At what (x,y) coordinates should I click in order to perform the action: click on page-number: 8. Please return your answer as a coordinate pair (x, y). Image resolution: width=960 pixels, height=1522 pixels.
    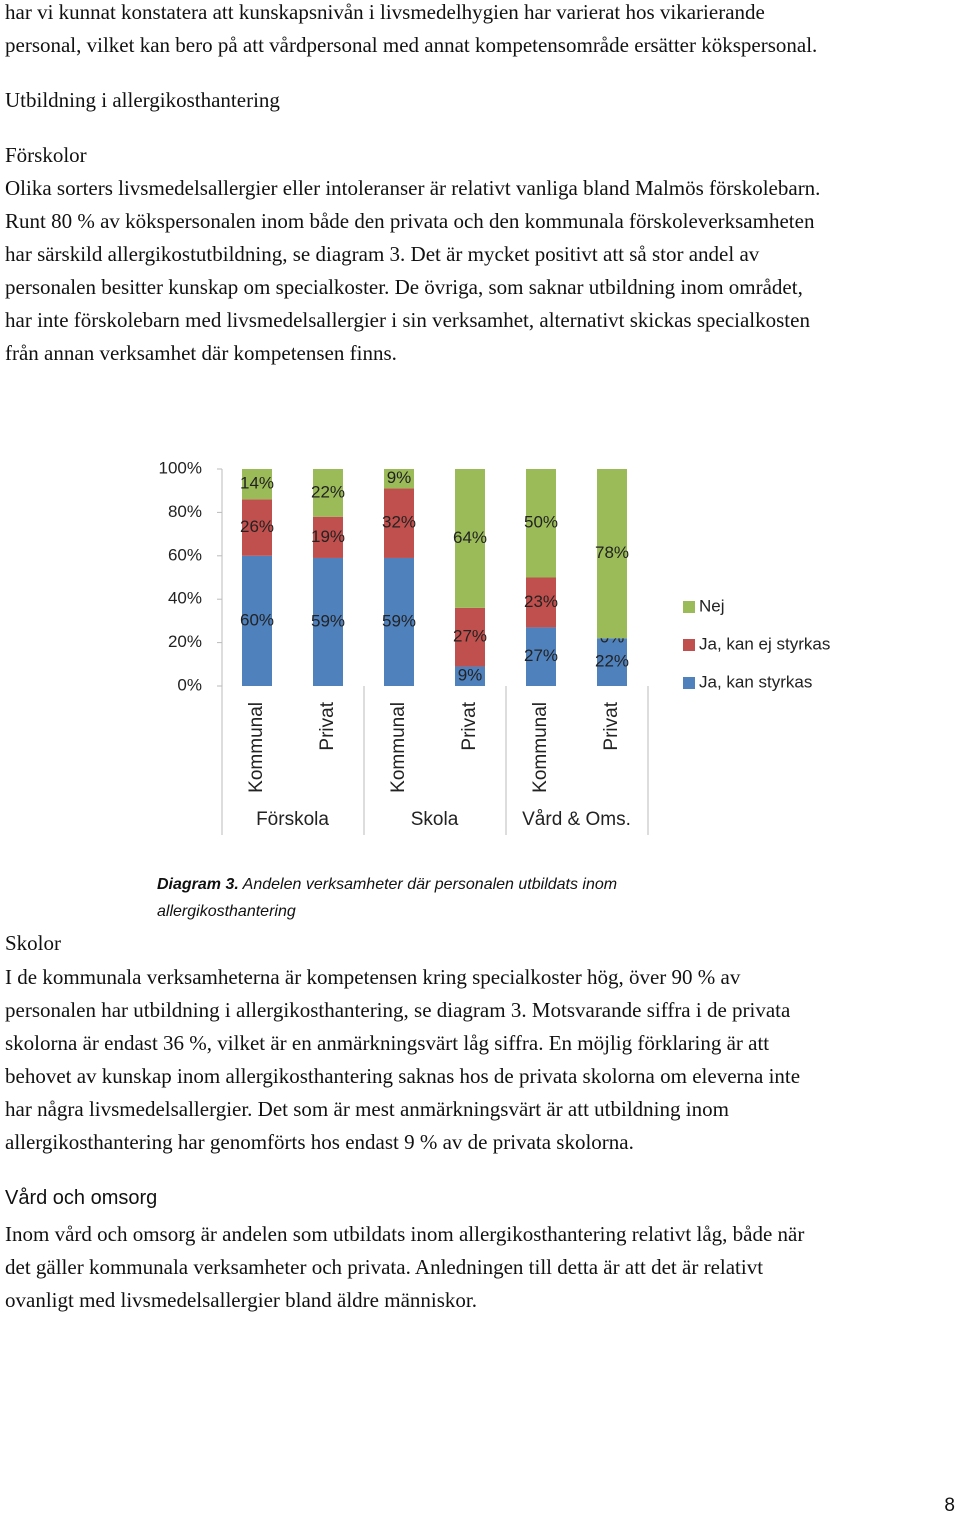
    Looking at the image, I should click on (949, 1505).